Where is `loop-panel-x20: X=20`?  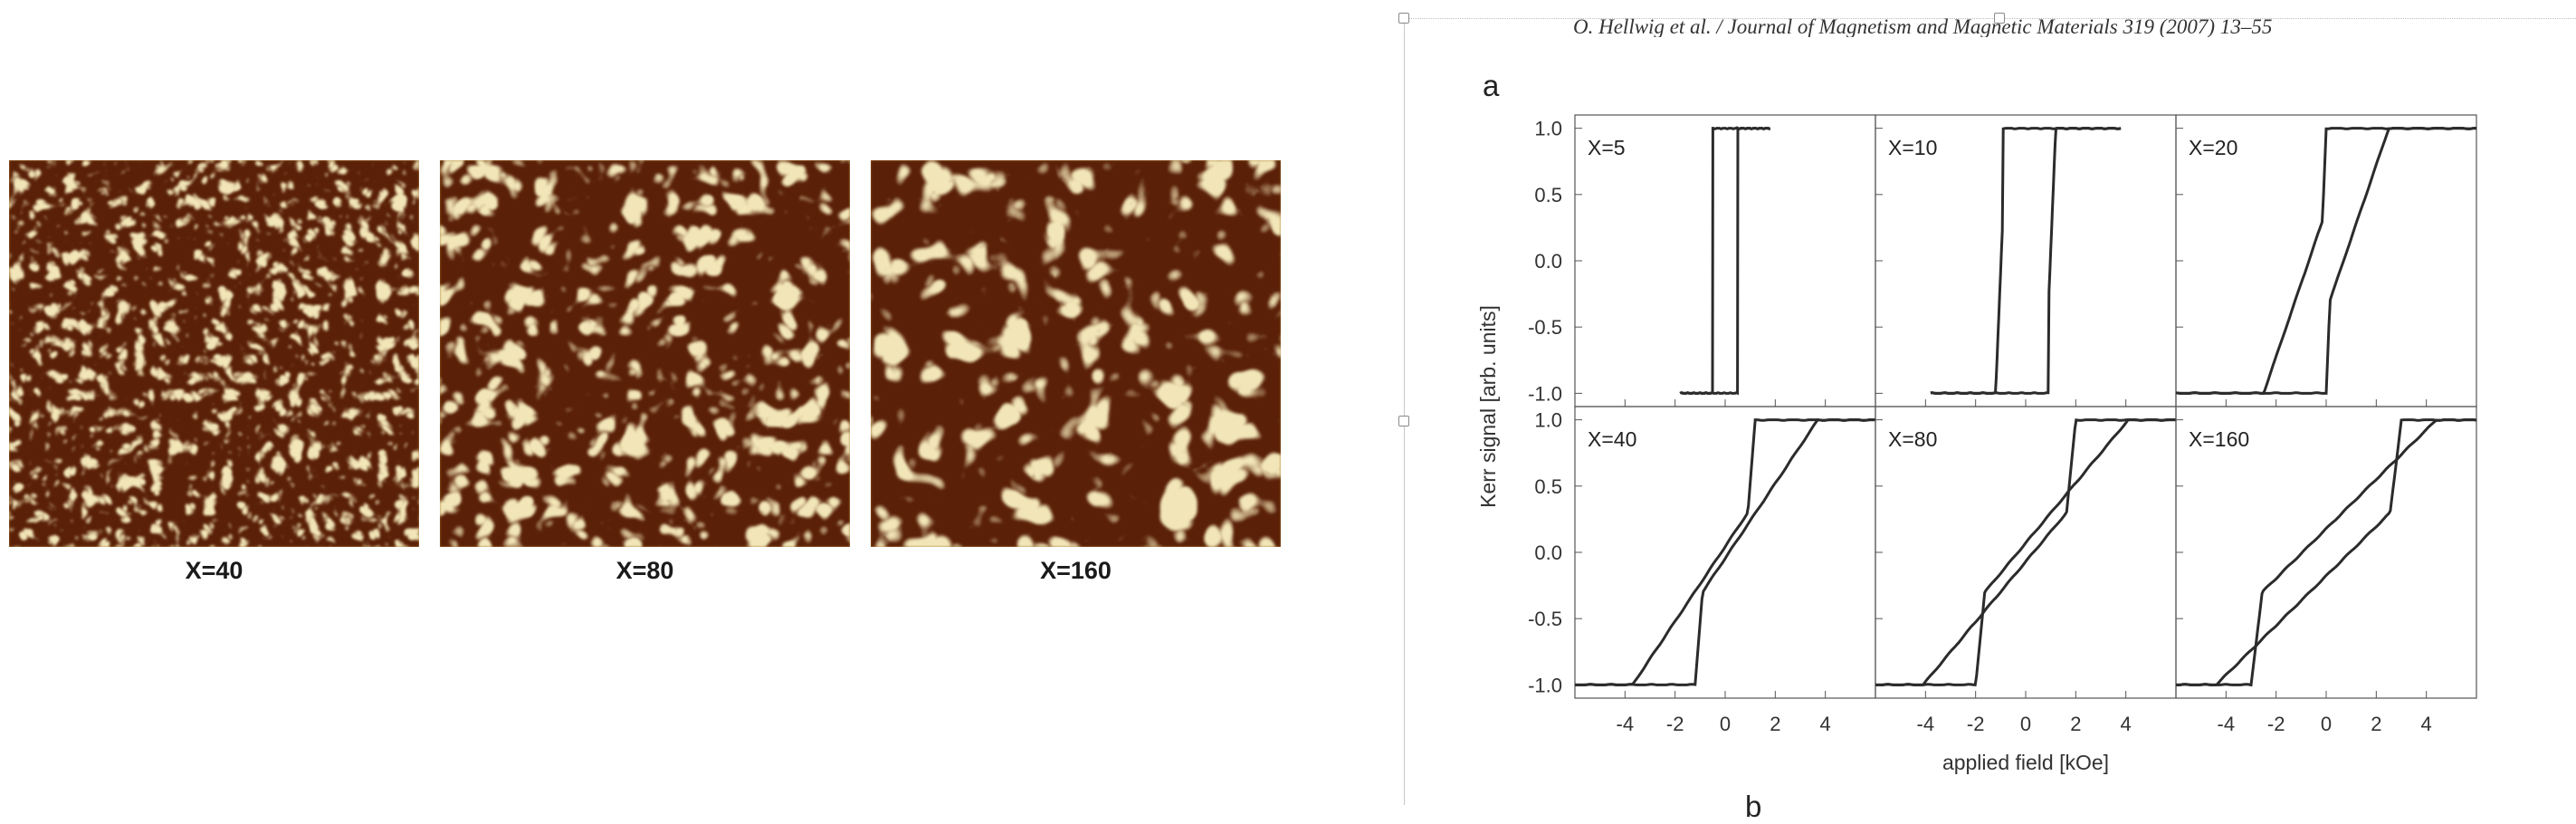
loop-panel-x20: X=20 is located at coordinates (2326, 260).